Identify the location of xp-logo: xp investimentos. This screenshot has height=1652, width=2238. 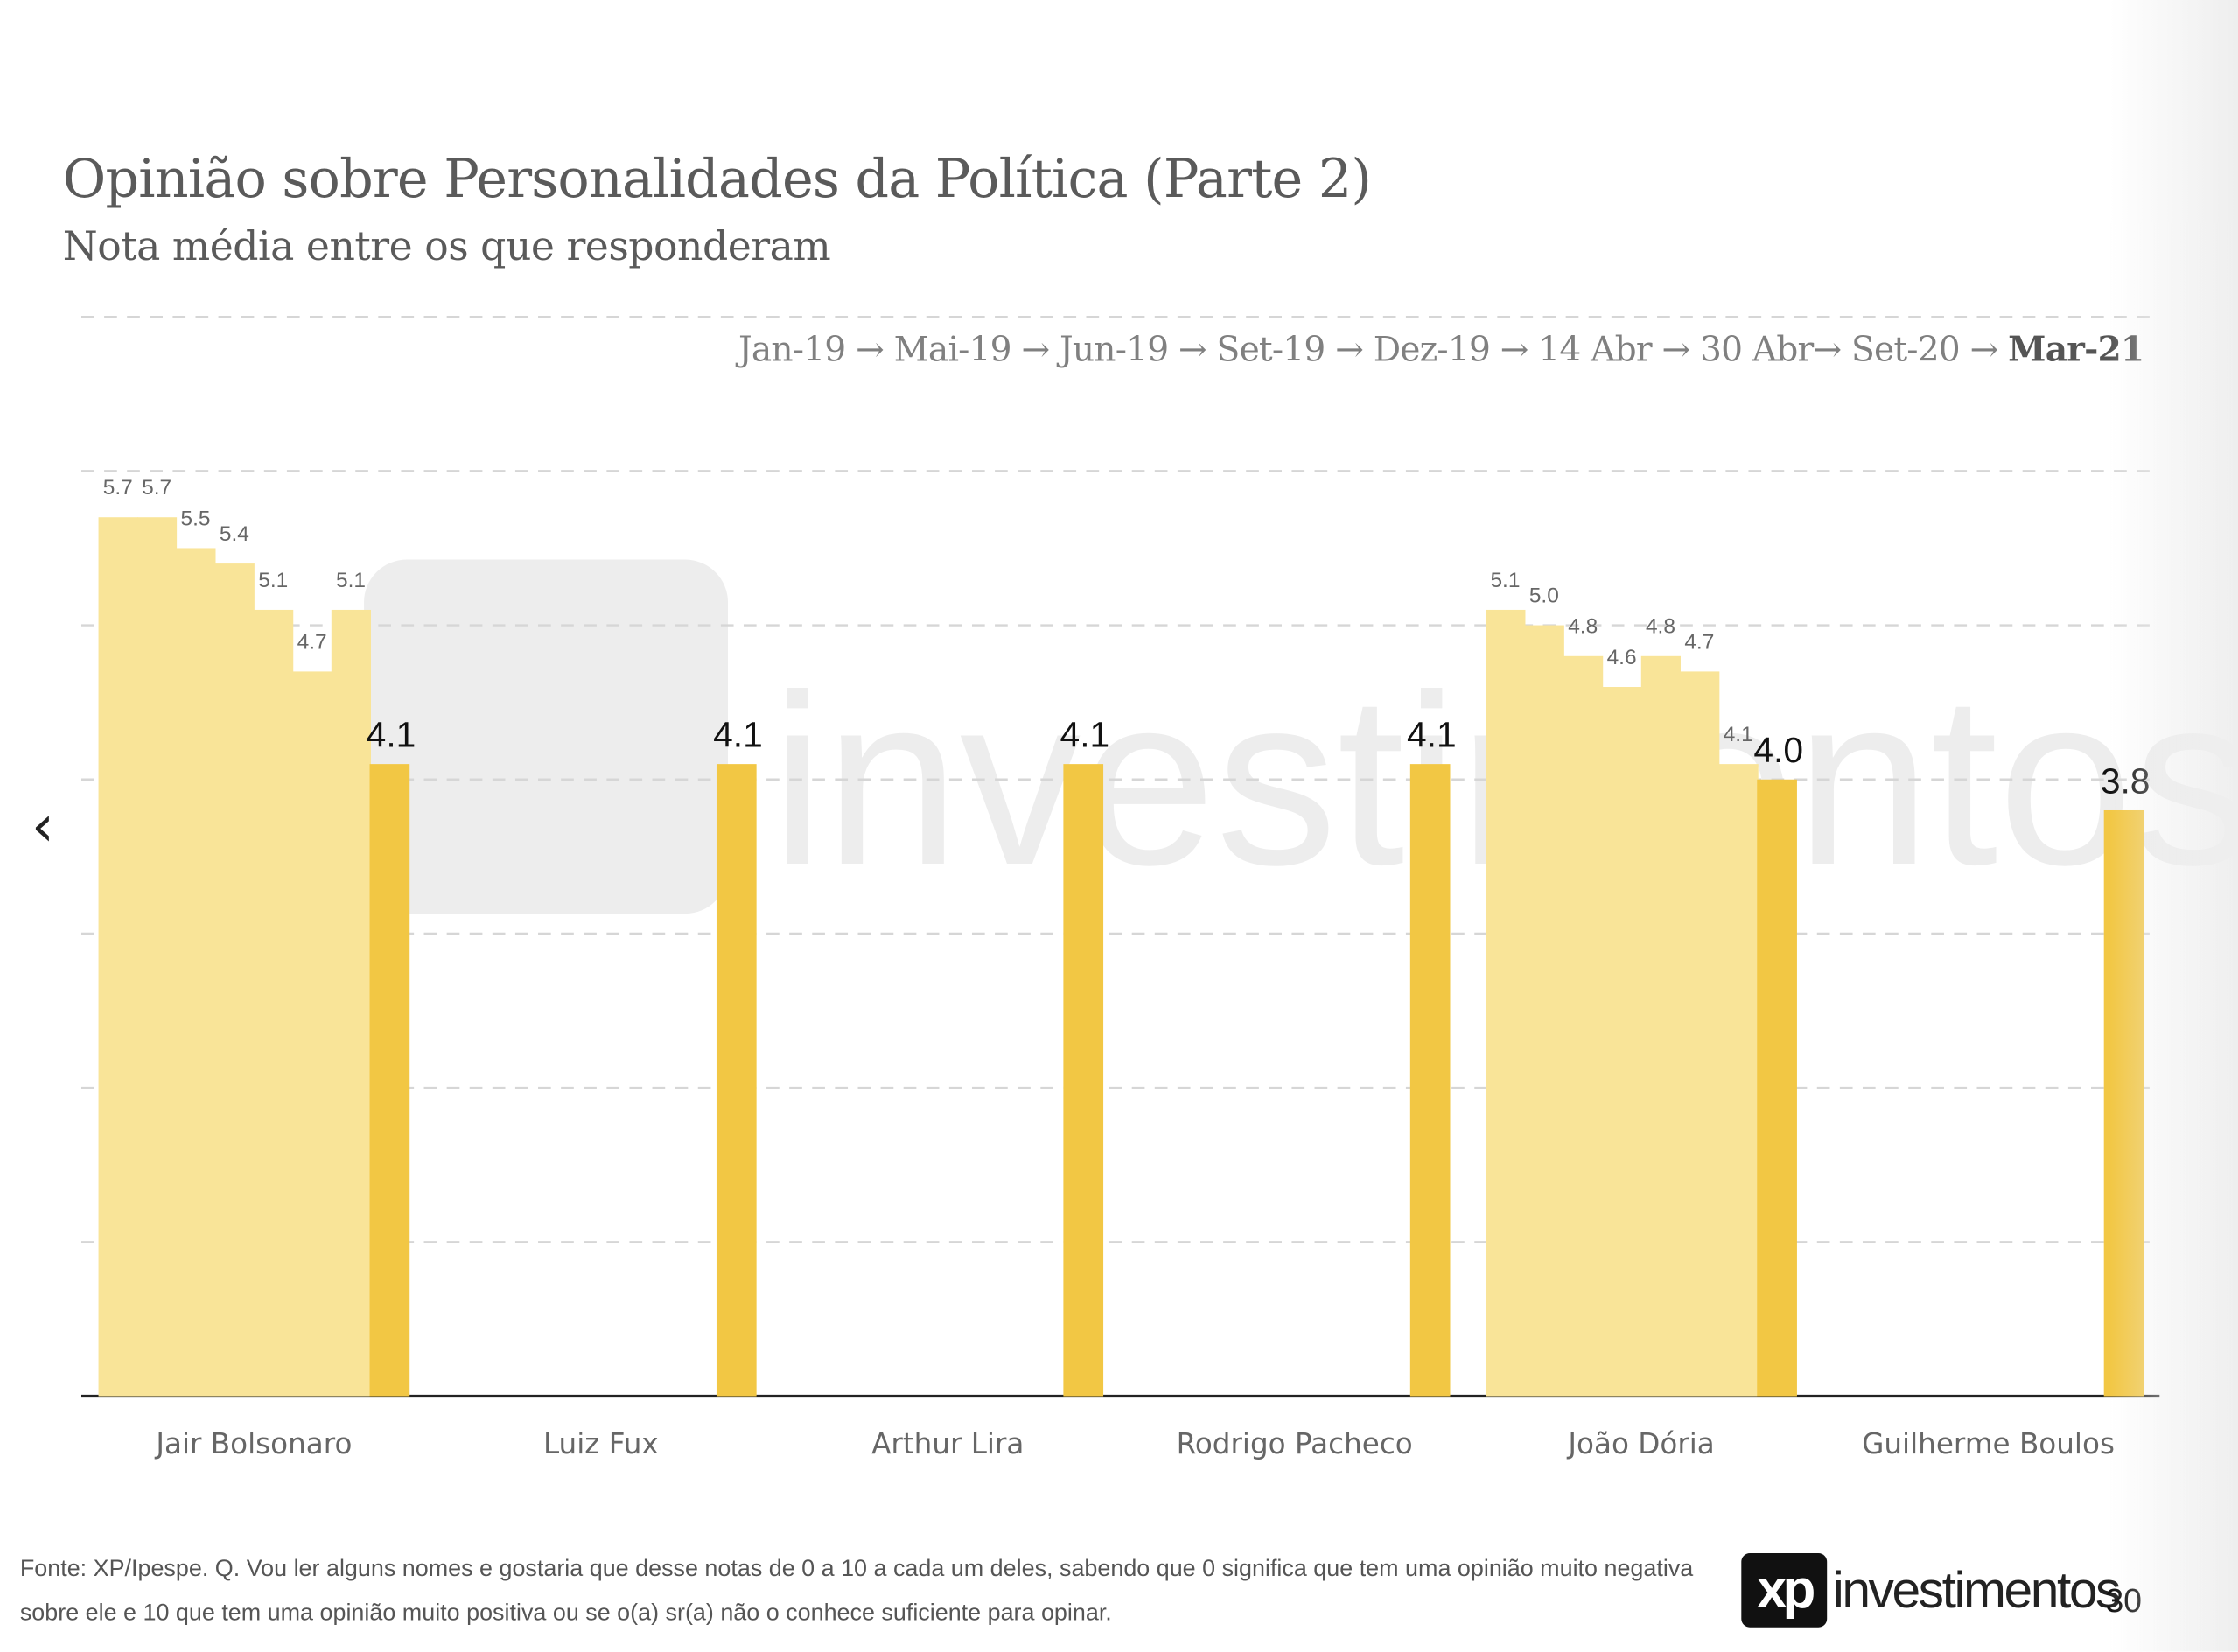
(1931, 1590).